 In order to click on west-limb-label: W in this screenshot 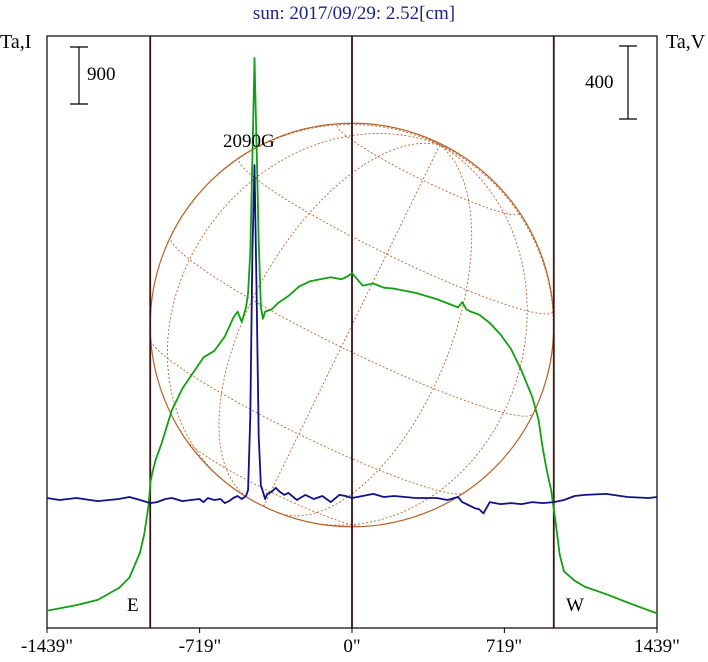, I will do `click(575, 605)`.